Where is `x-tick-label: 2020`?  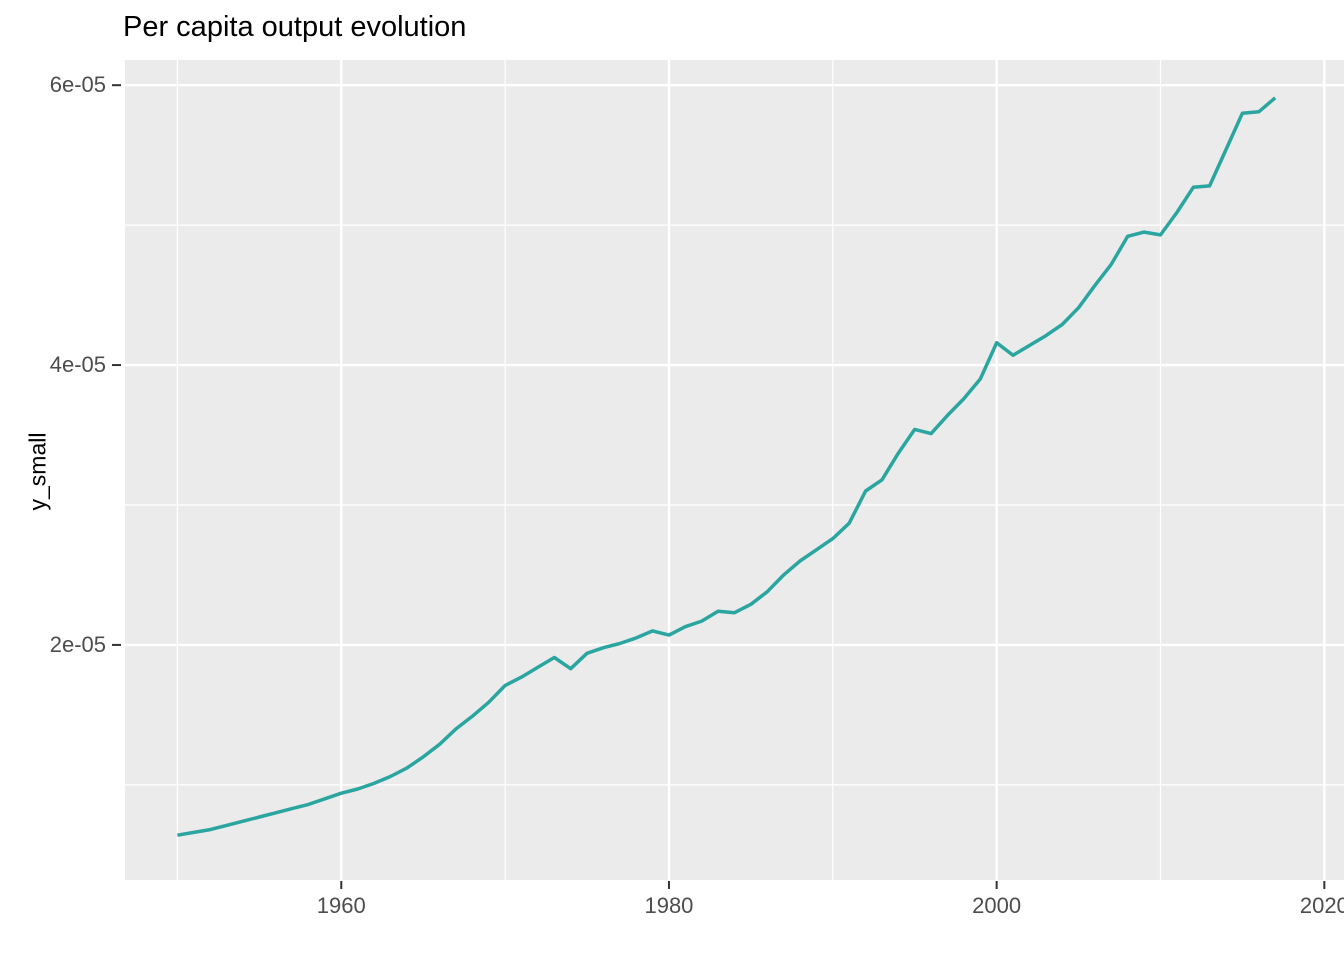
x-tick-label: 2020 is located at coordinates (1321, 905).